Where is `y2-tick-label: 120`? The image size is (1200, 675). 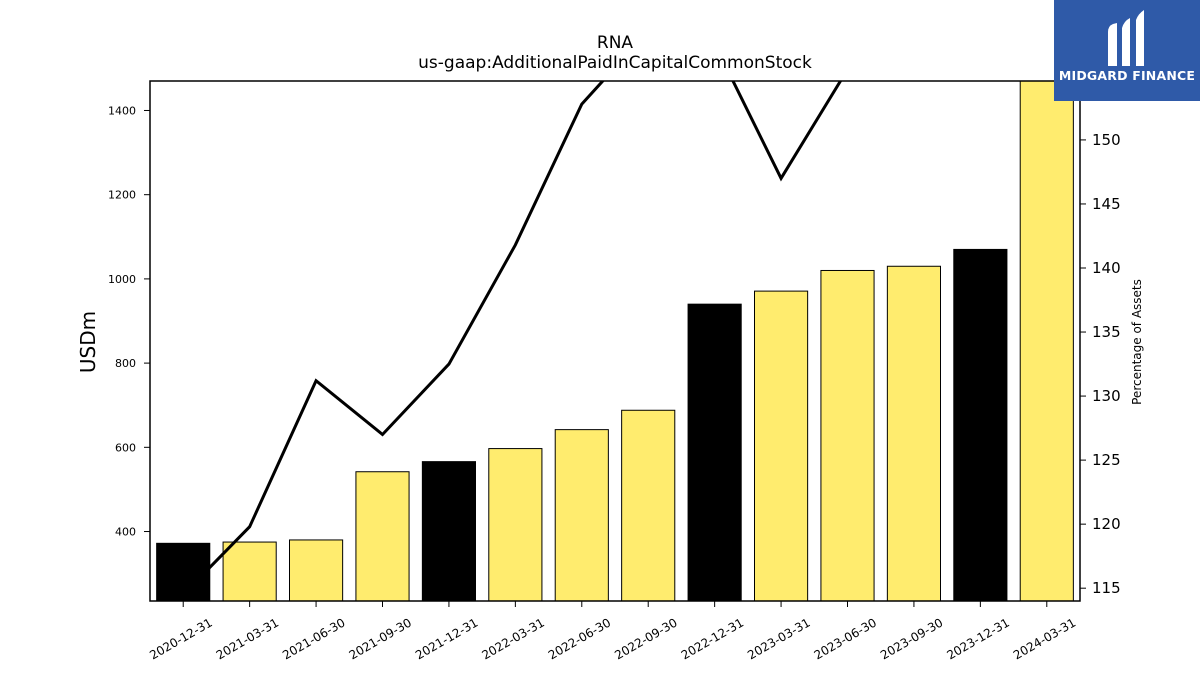
y2-tick-label: 120 is located at coordinates (1106, 524).